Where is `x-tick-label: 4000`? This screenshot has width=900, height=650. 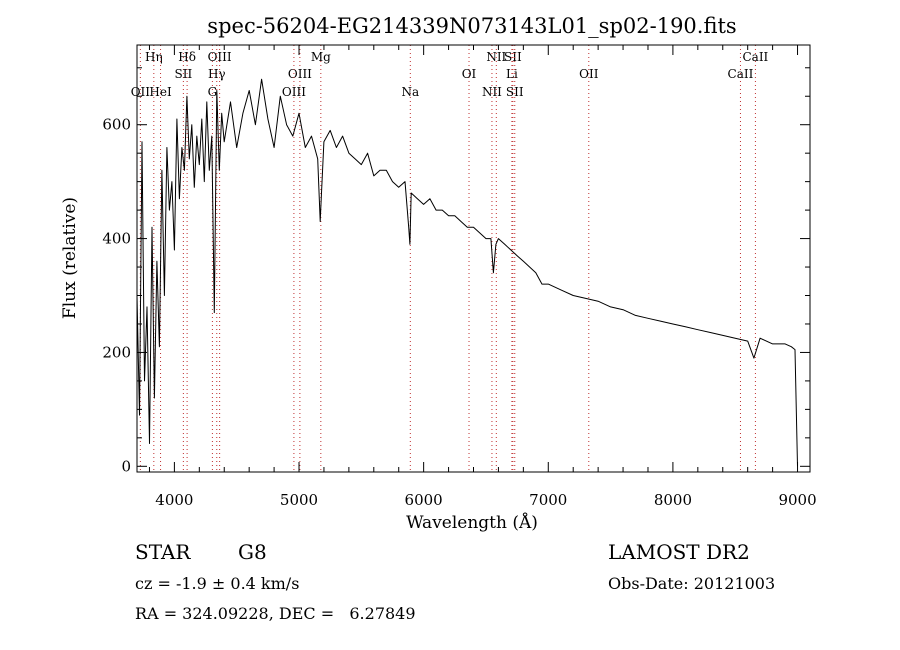 x-tick-label: 4000 is located at coordinates (174, 500).